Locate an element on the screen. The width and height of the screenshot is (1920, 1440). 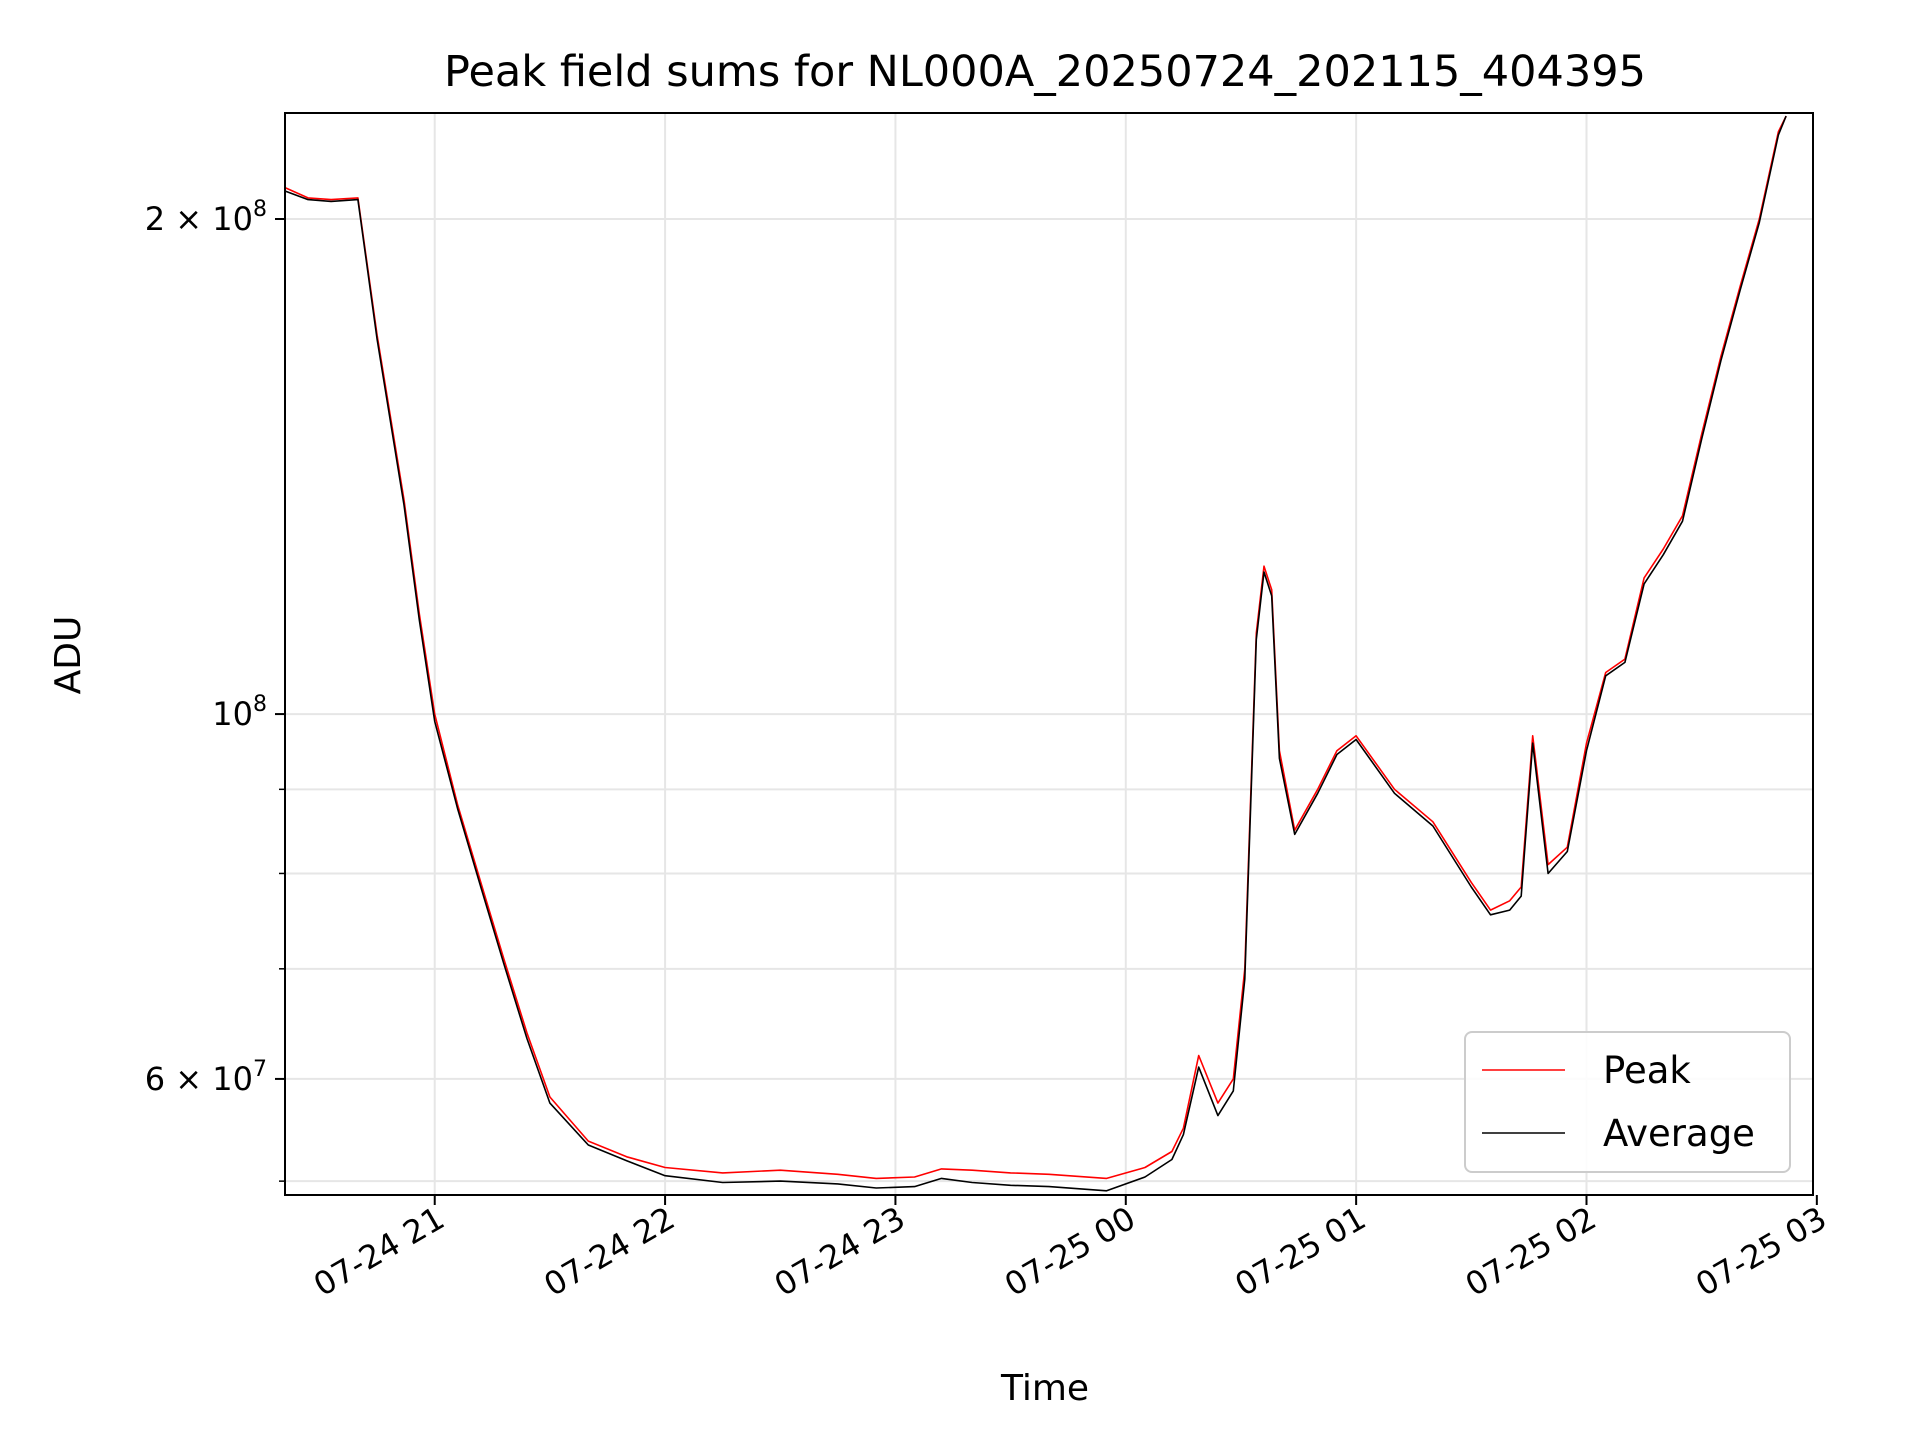
legend-peak-label: Peak is located at coordinates (1647, 1070).